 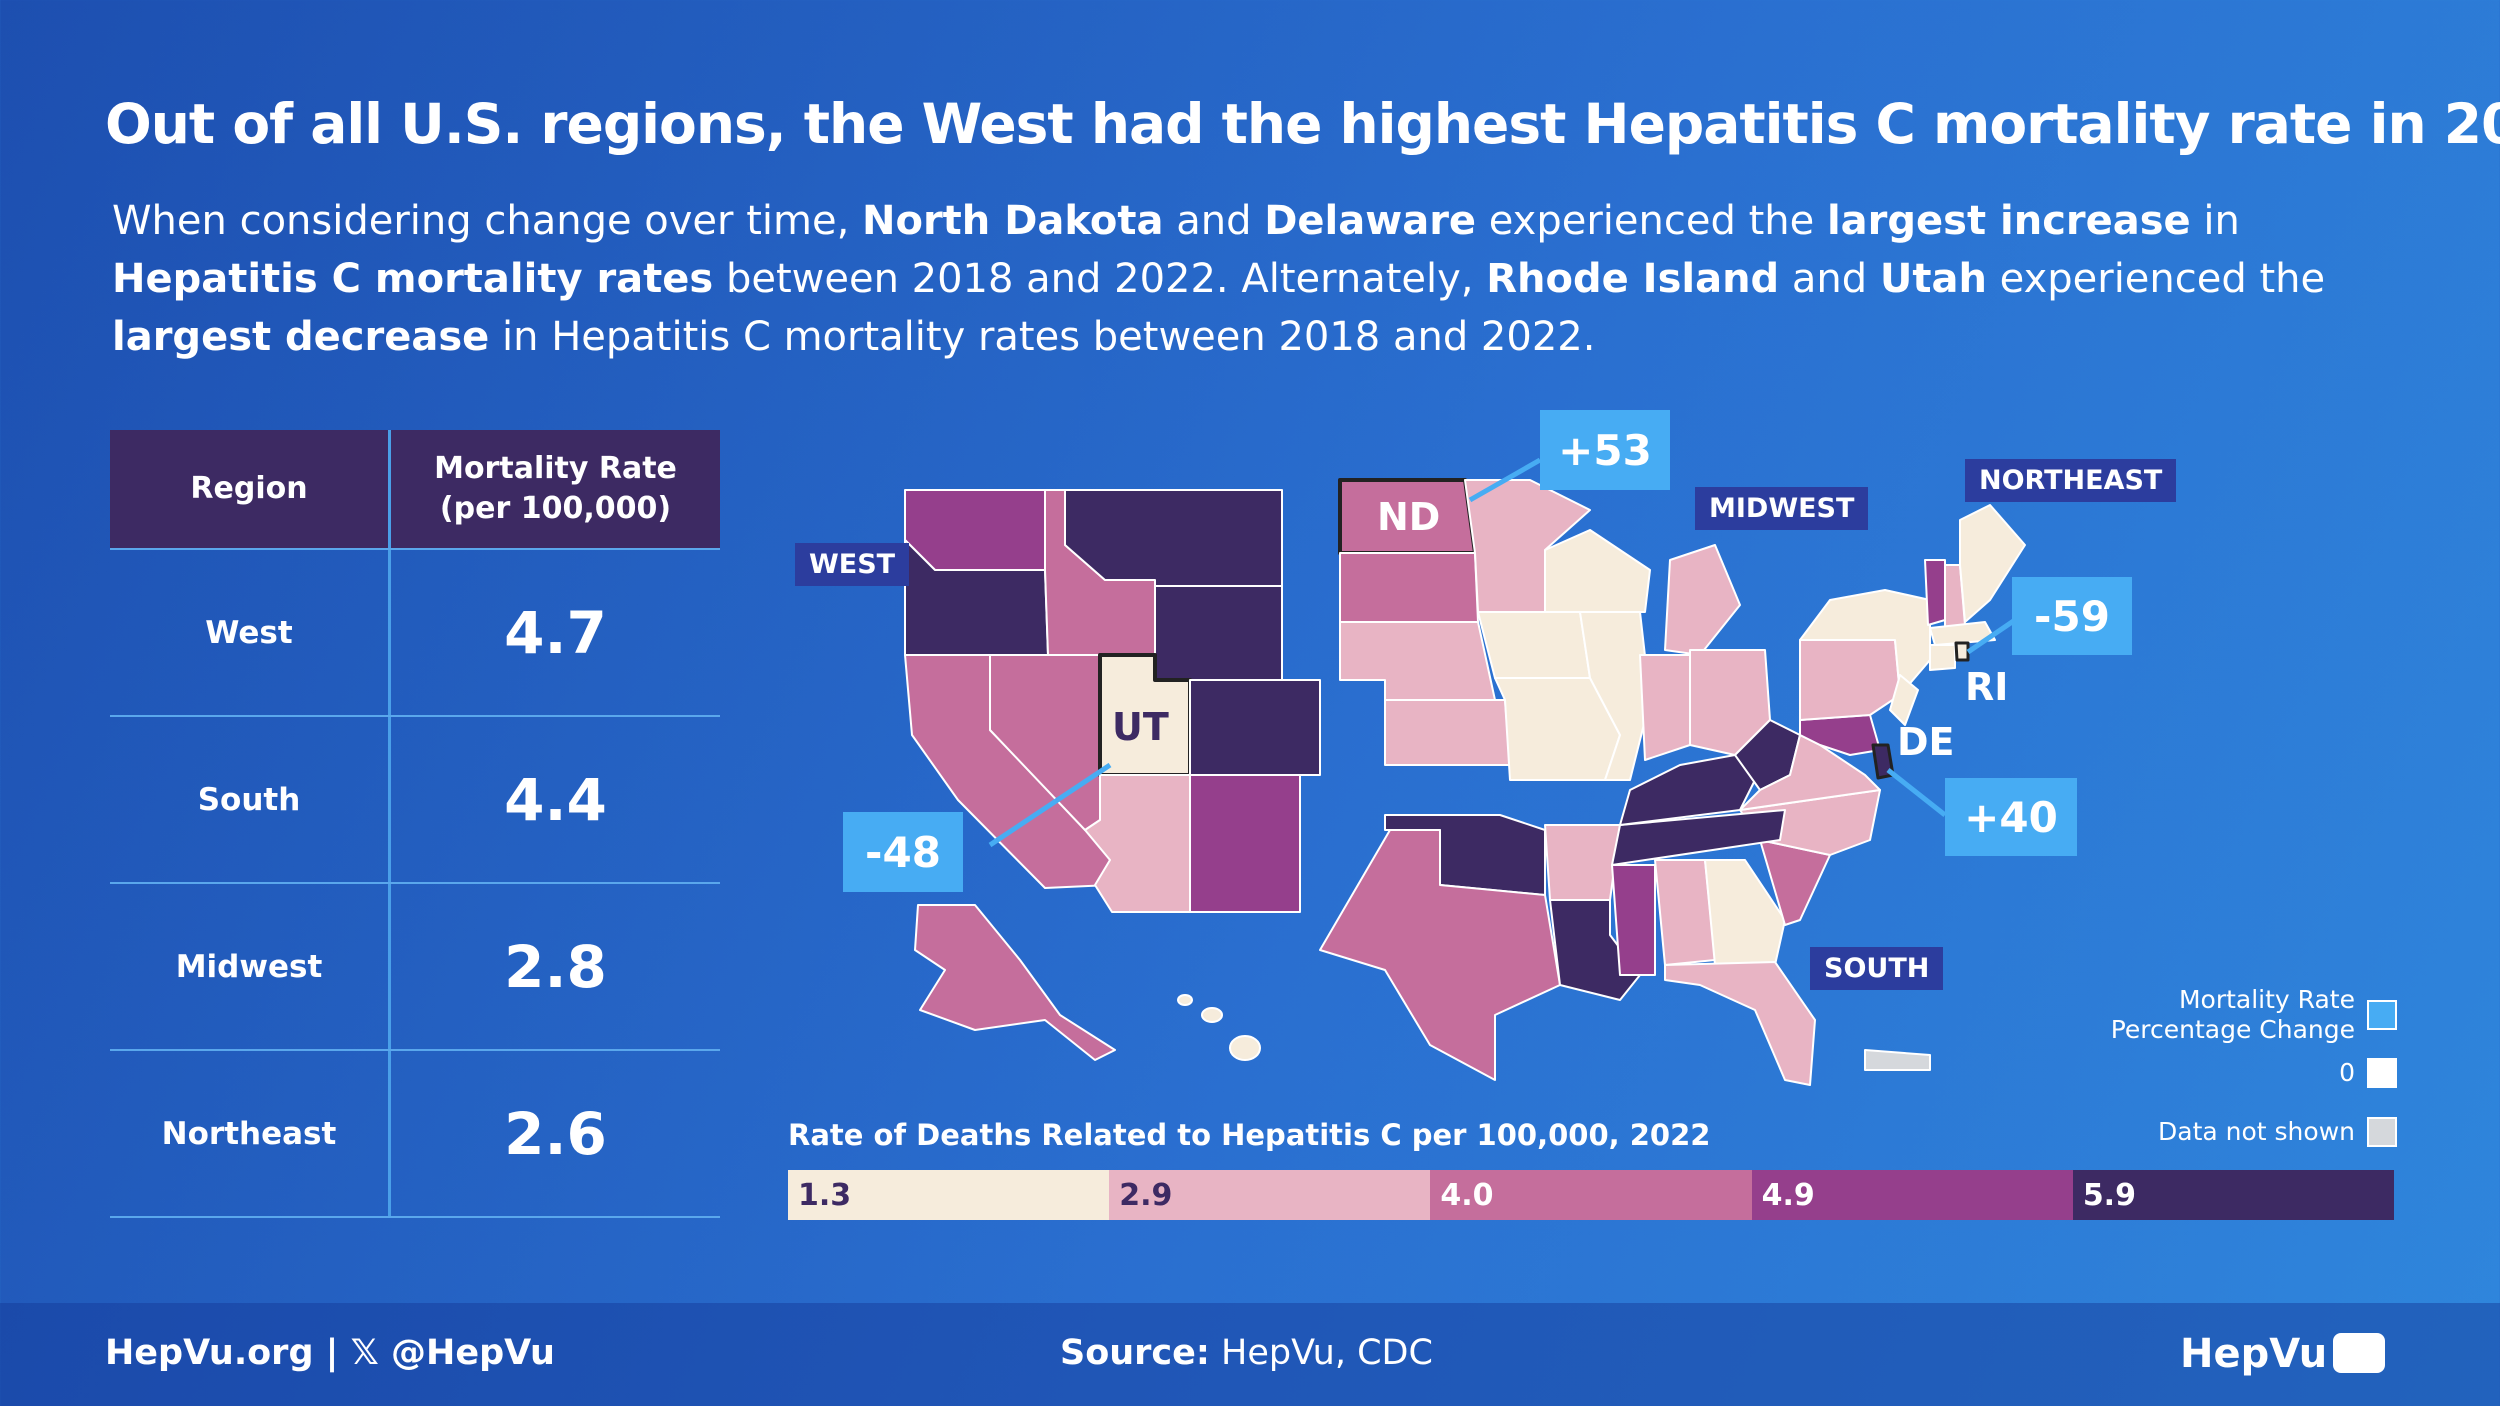 What do you see at coordinates (1597, 571) in the screenshot?
I see `state-wi` at bounding box center [1597, 571].